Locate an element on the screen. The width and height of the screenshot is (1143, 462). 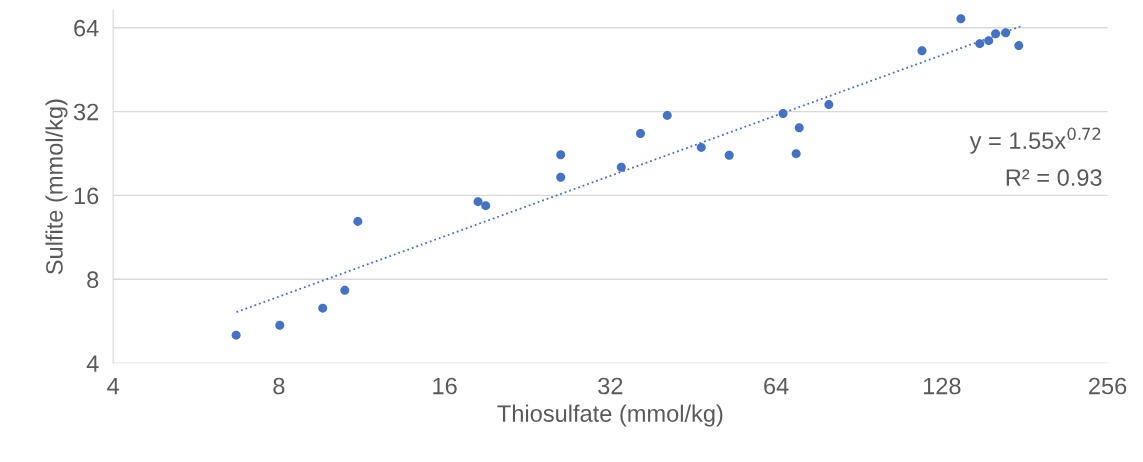
x-tick-label: 64 is located at coordinates (776, 386).